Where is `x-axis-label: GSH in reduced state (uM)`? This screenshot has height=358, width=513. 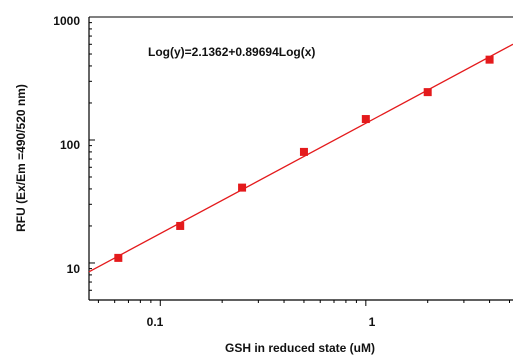
x-axis-label: GSH in reduced state (uM) is located at coordinates (300, 348).